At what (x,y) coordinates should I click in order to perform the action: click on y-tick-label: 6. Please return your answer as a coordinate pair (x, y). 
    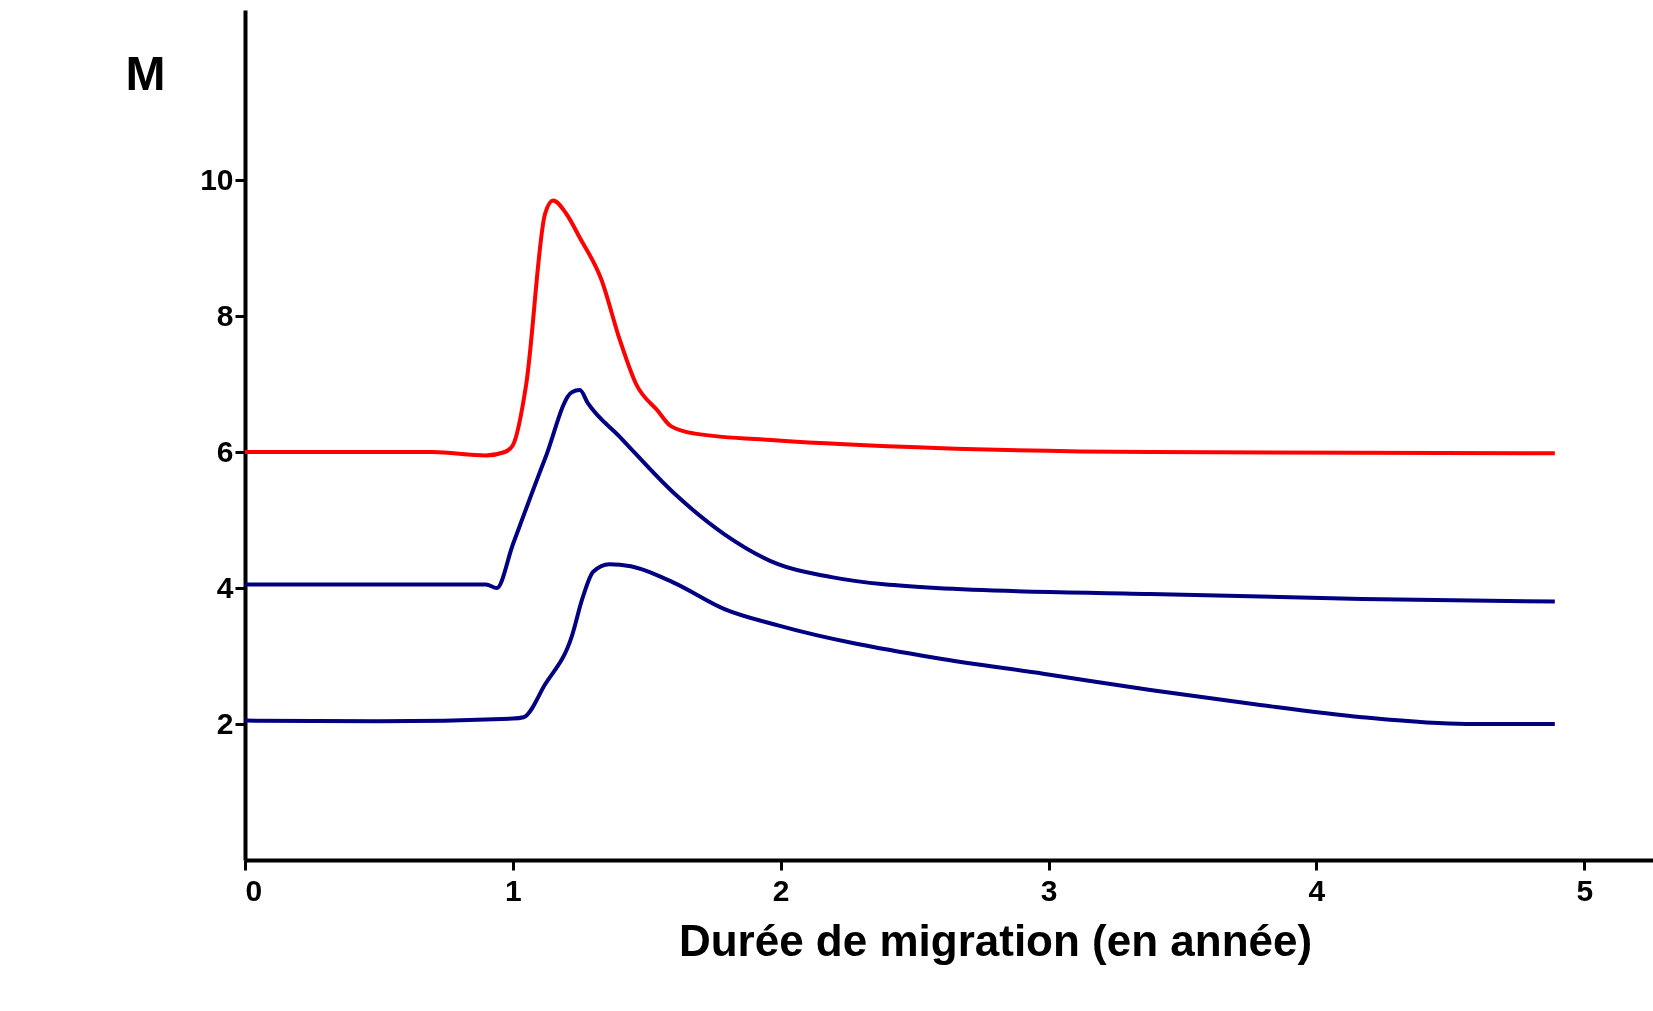
    Looking at the image, I should click on (225, 451).